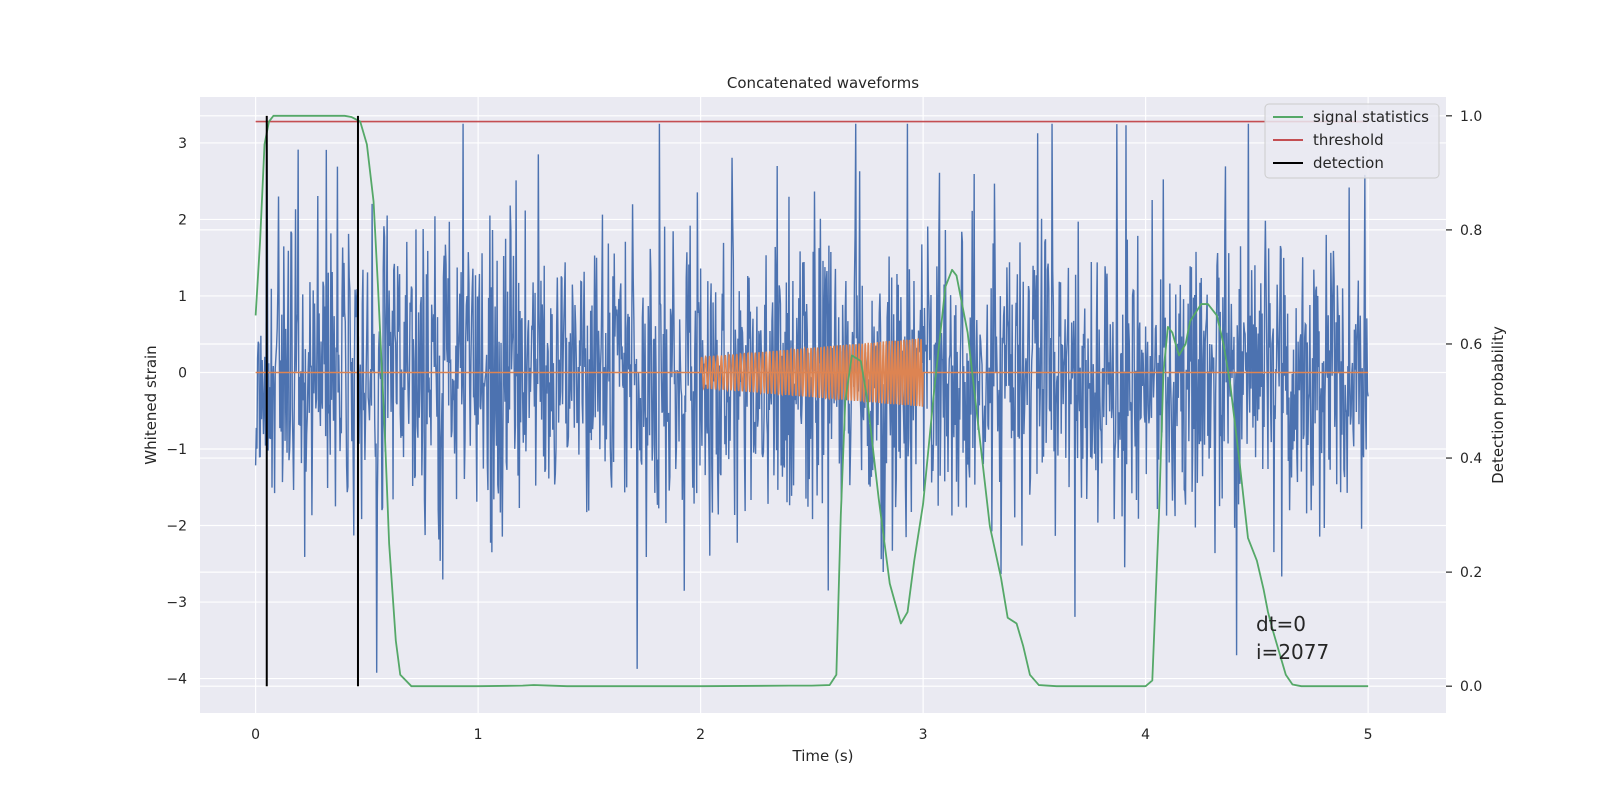 This screenshot has width=1600, height=800. I want to click on y2-tick-label: 0.0, so click(1471, 687).